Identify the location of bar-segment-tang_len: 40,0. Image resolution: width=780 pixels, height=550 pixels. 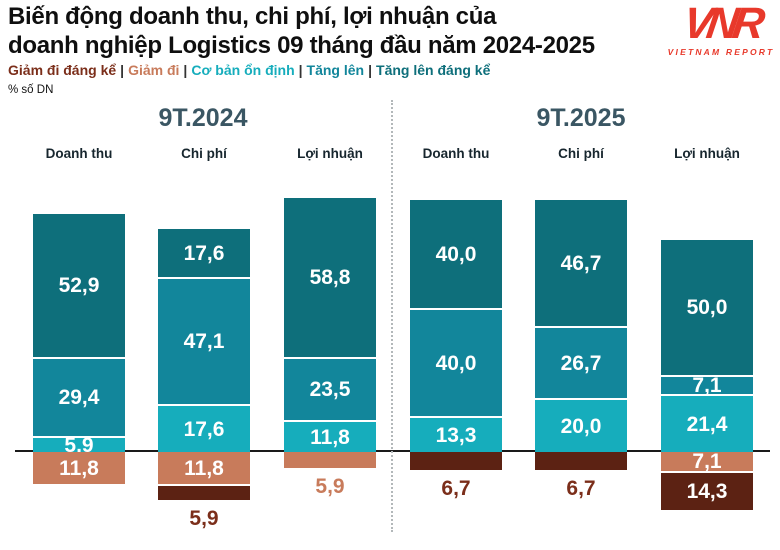
(456, 362).